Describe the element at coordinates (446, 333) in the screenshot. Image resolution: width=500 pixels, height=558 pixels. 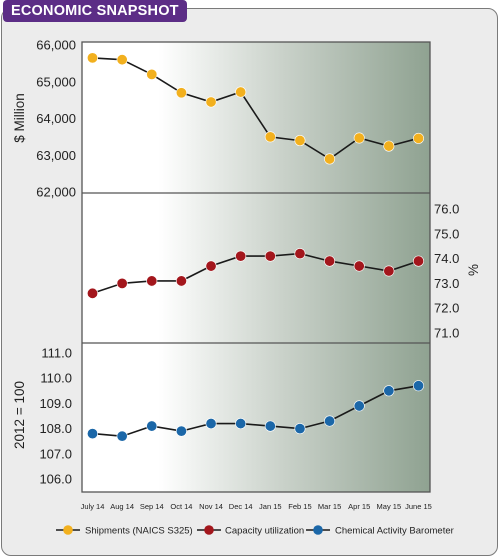
I see `capacity-y-tick-label: 71.0` at that location.